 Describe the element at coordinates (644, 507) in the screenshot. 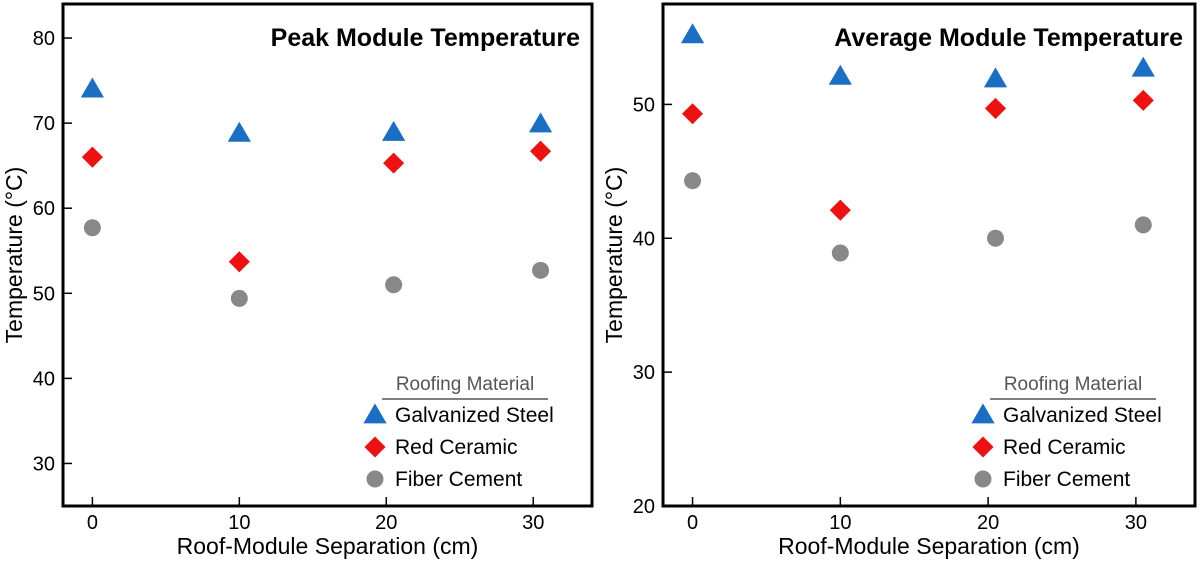

I see `y-tick-label: 20` at that location.